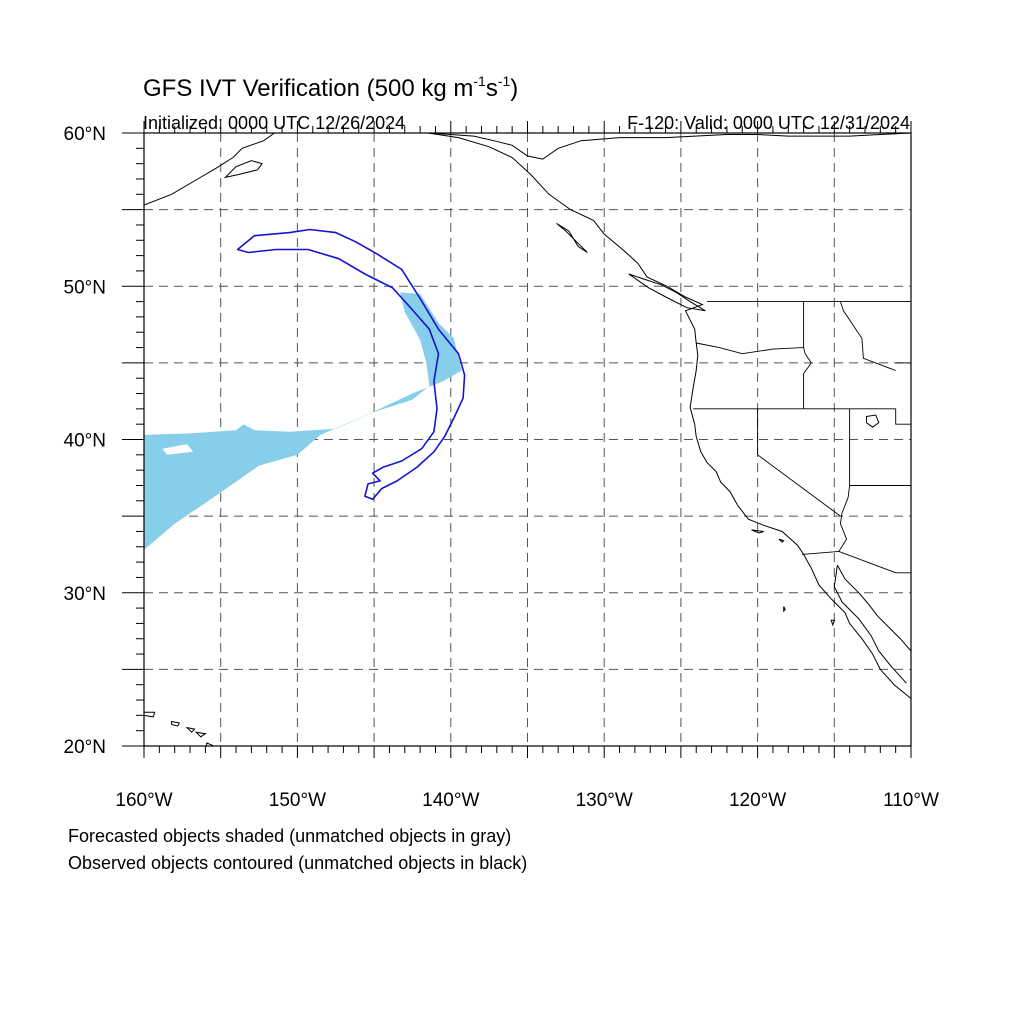 The image size is (1024, 1024). What do you see at coordinates (768, 123) in the screenshot?
I see `valid-time: F-120: Valid: 0000 UTC 12/31/2024` at bounding box center [768, 123].